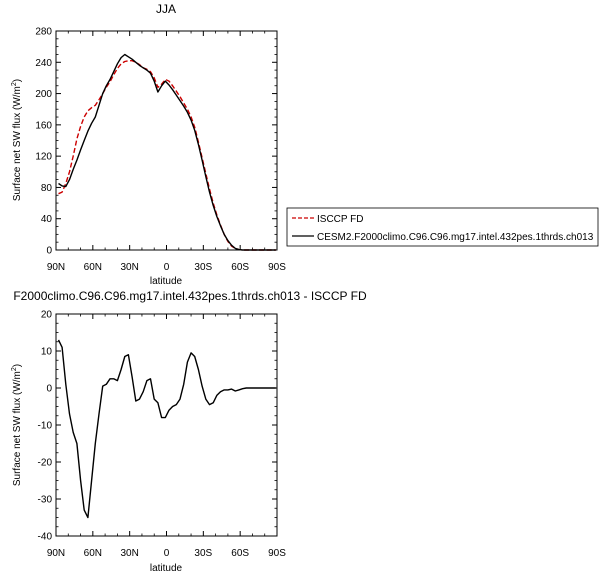 The image size is (601, 575). What do you see at coordinates (167, 553) in the screenshot?
I see `bottom-x-tick-label: 0` at bounding box center [167, 553].